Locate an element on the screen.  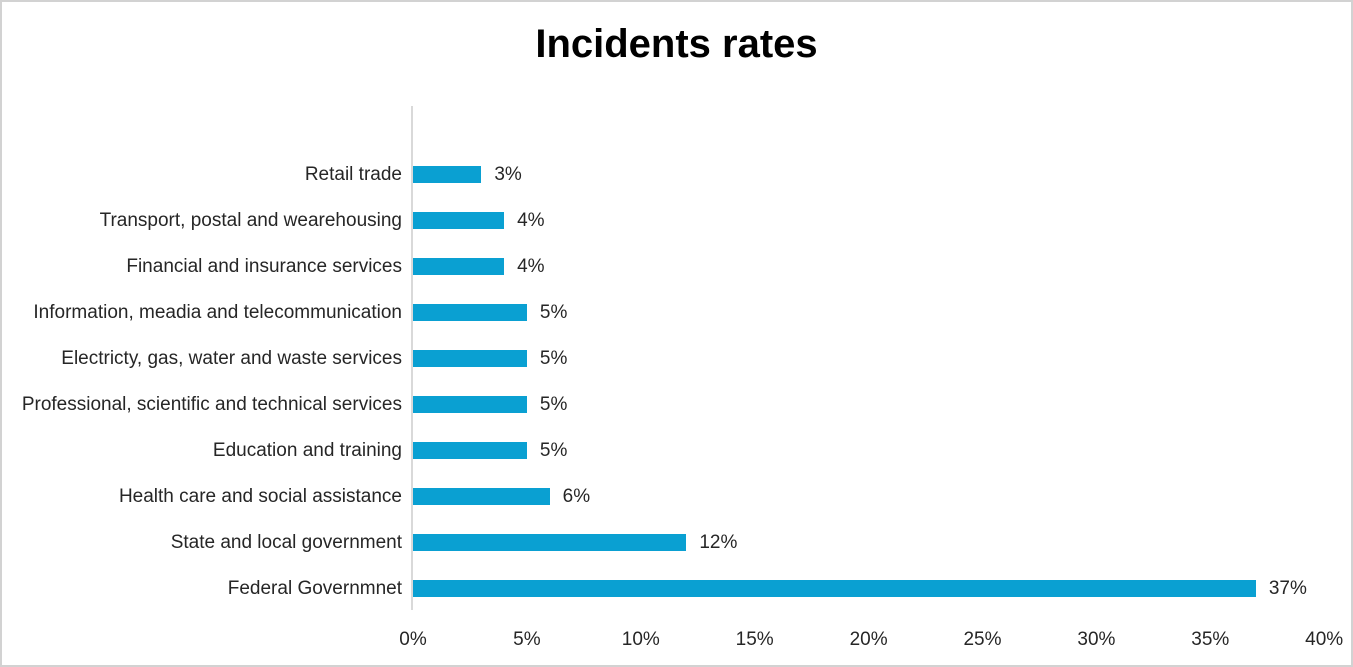
category-label: Financial and insurance services is located at coordinates (264, 266).